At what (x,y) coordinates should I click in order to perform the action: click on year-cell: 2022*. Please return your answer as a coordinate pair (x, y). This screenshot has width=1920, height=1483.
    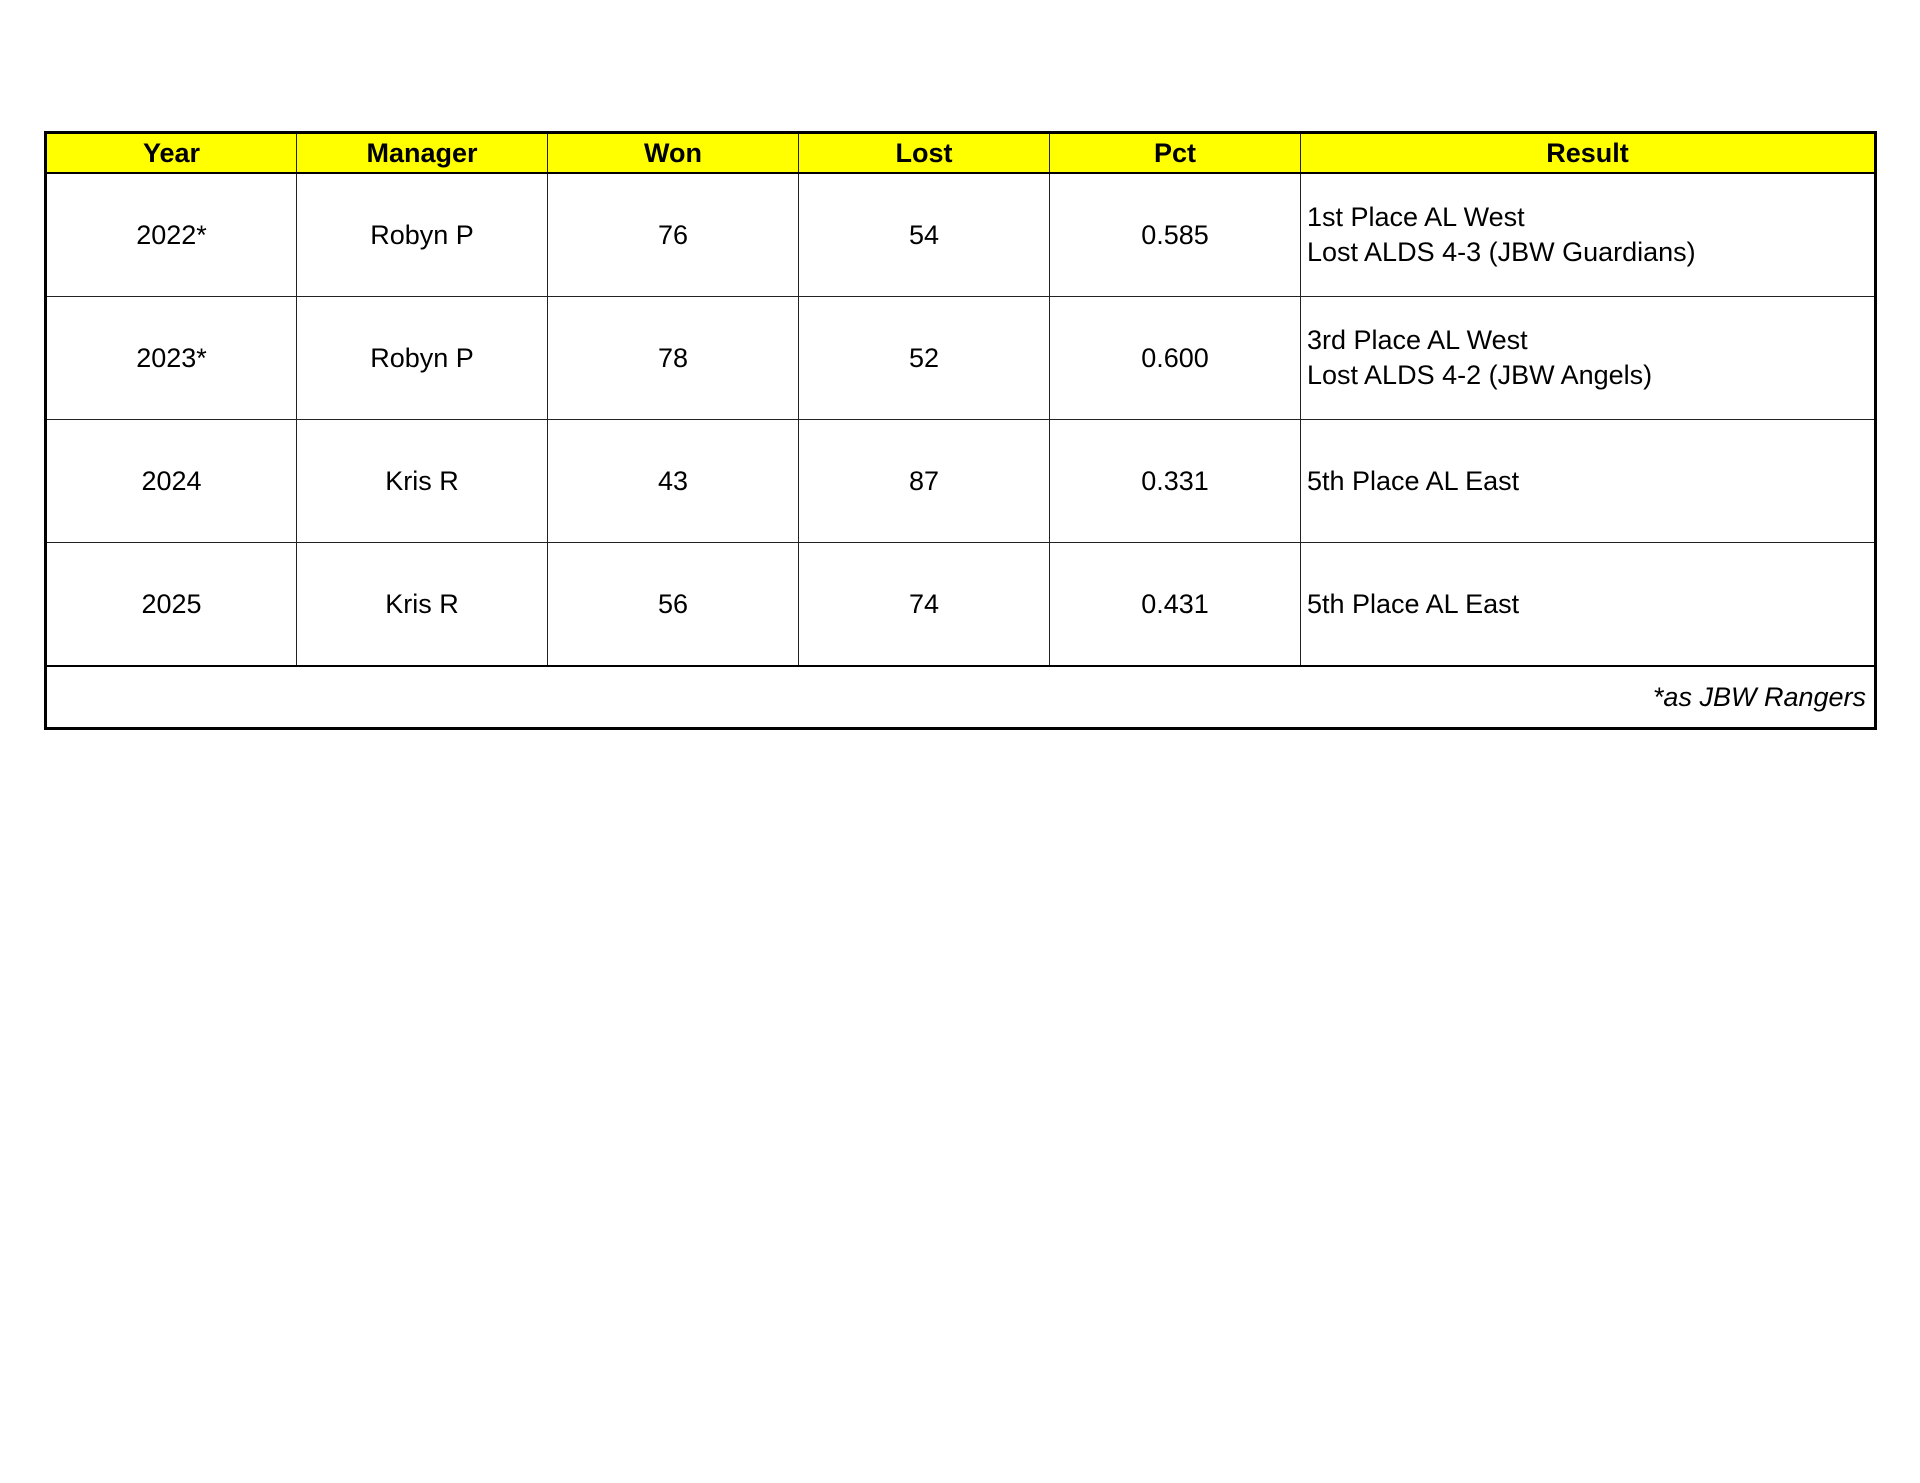
    Looking at the image, I should click on (171, 234).